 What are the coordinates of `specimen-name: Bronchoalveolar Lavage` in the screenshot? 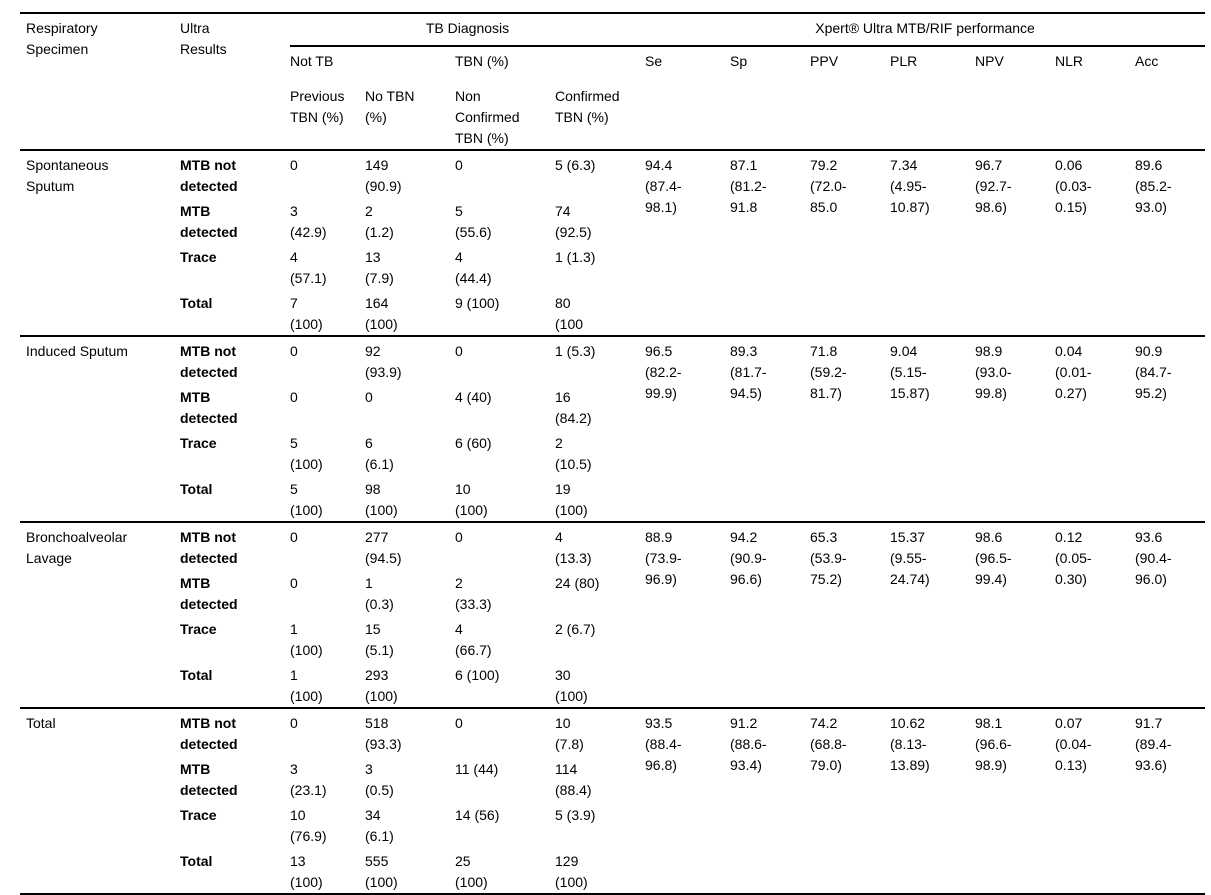 It's located at (100, 614).